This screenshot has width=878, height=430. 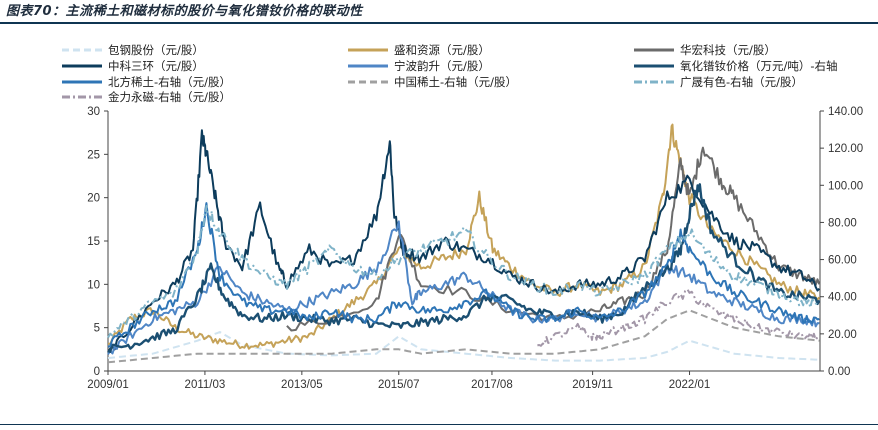 What do you see at coordinates (690, 385) in the screenshot?
I see `x-tick-label: 2022/01` at bounding box center [690, 385].